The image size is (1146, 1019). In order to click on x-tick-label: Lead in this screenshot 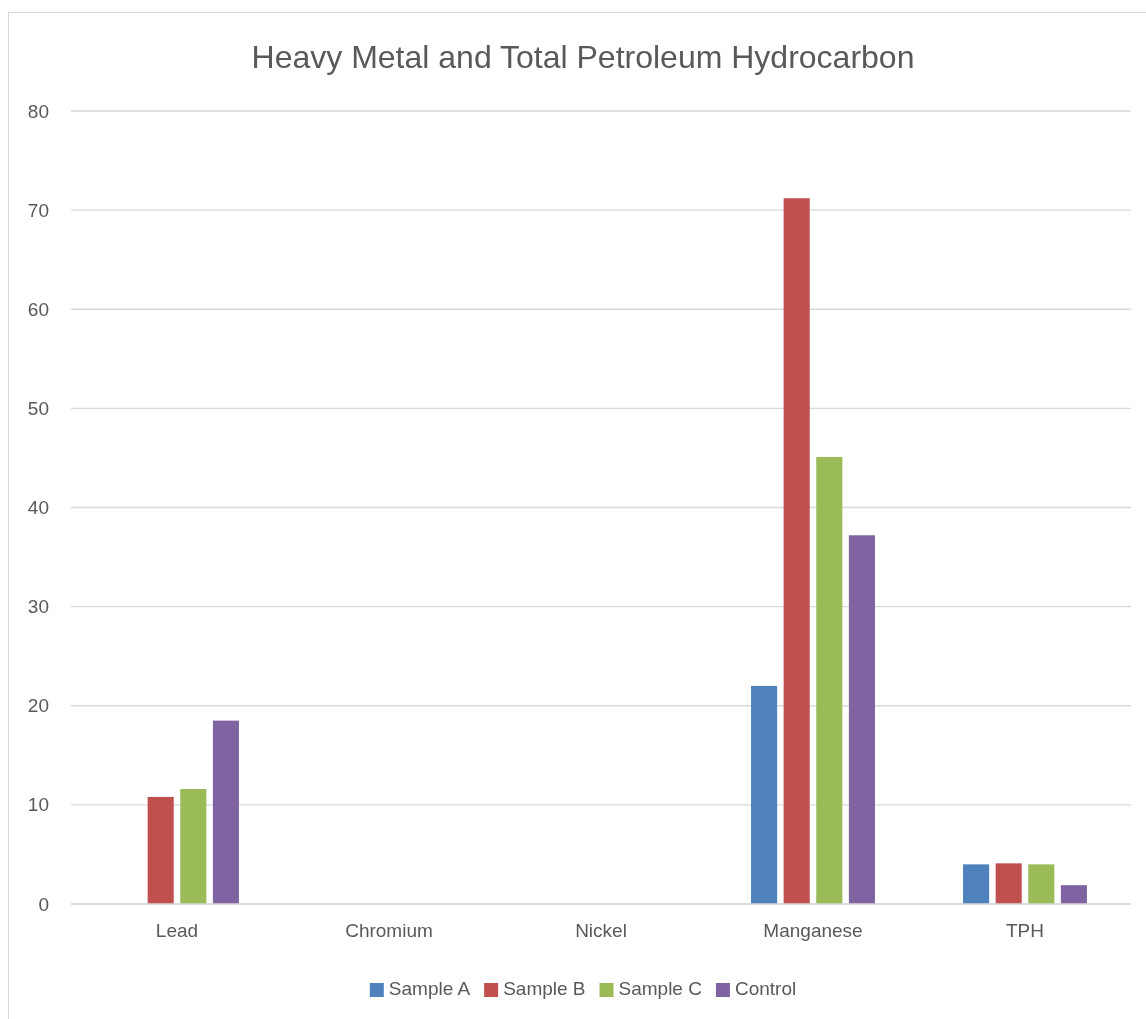, I will do `click(177, 931)`.